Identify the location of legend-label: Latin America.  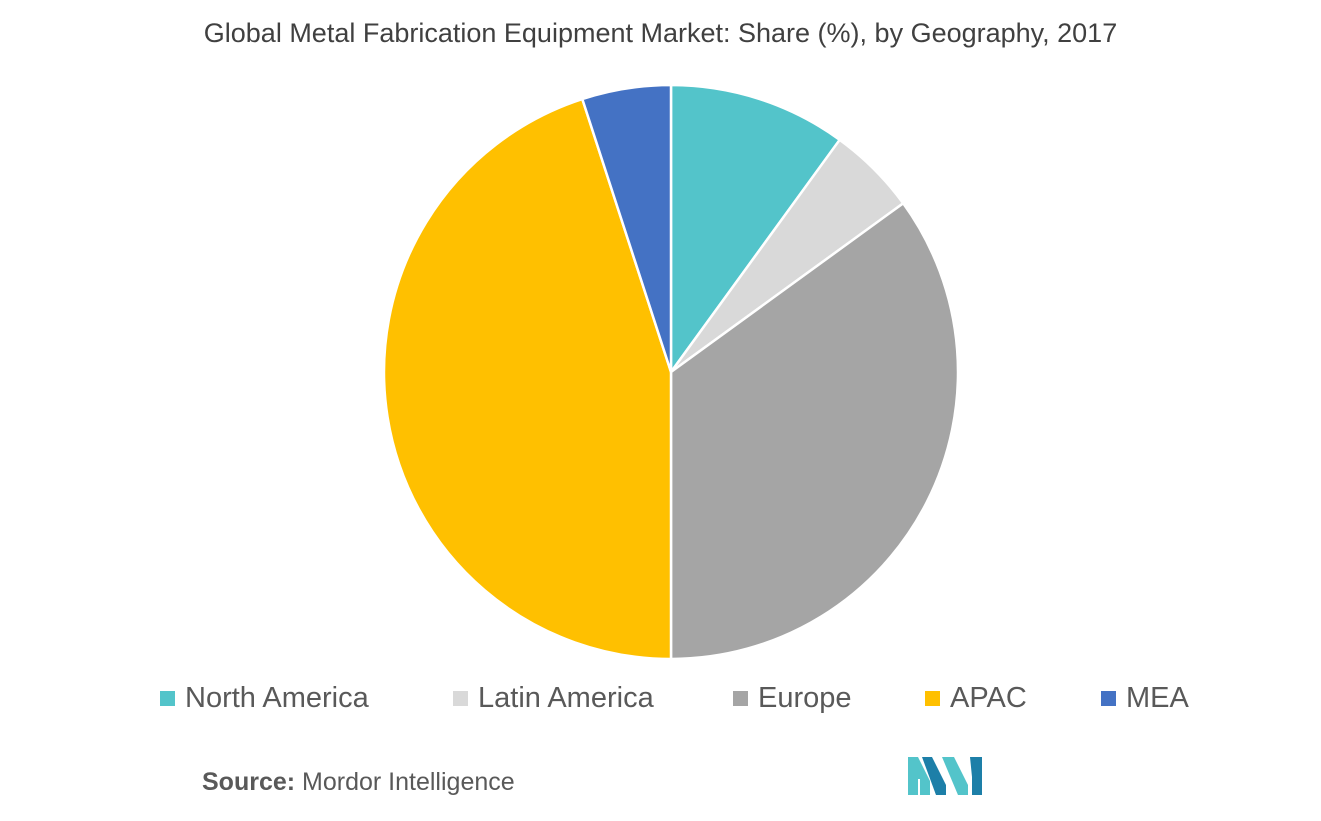
(566, 697).